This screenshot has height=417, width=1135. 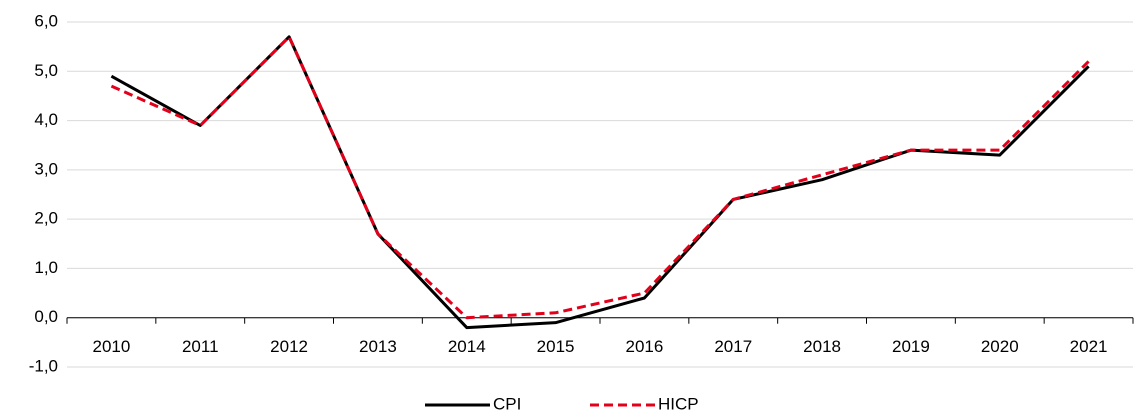 I want to click on y-tick-label: 1,0, so click(x=46, y=267).